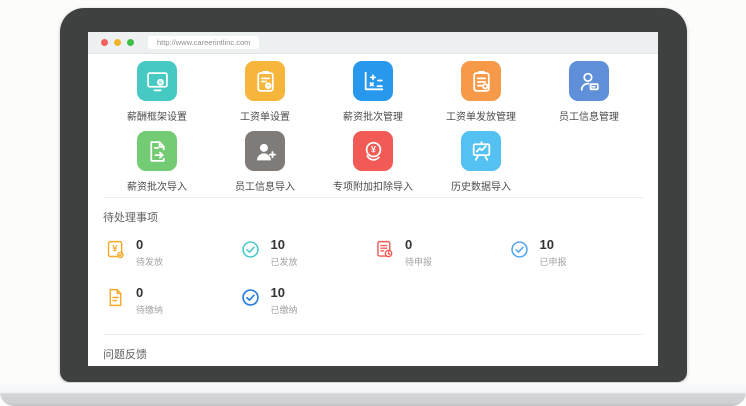  What do you see at coordinates (481, 81) in the screenshot?
I see `clipboard-coin-icon` at bounding box center [481, 81].